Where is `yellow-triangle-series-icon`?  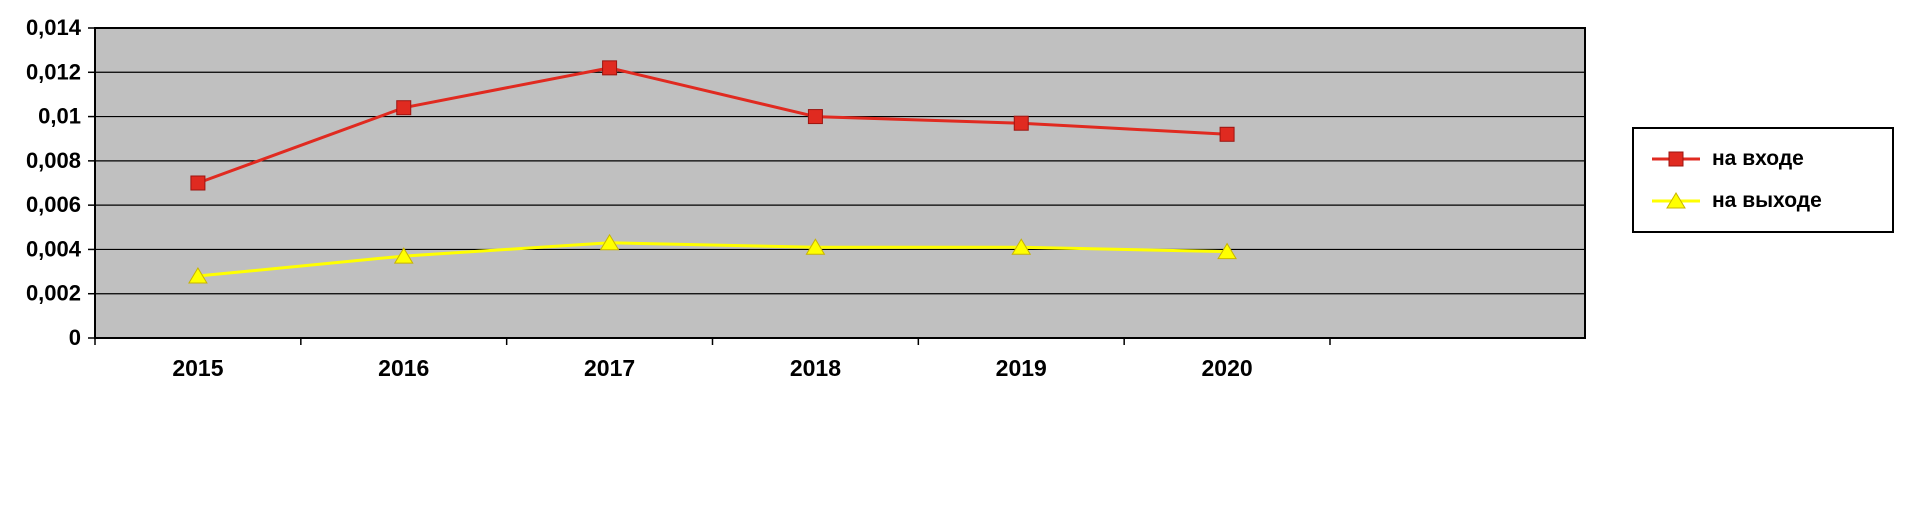
yellow-triangle-series-icon is located at coordinates (1676, 200).